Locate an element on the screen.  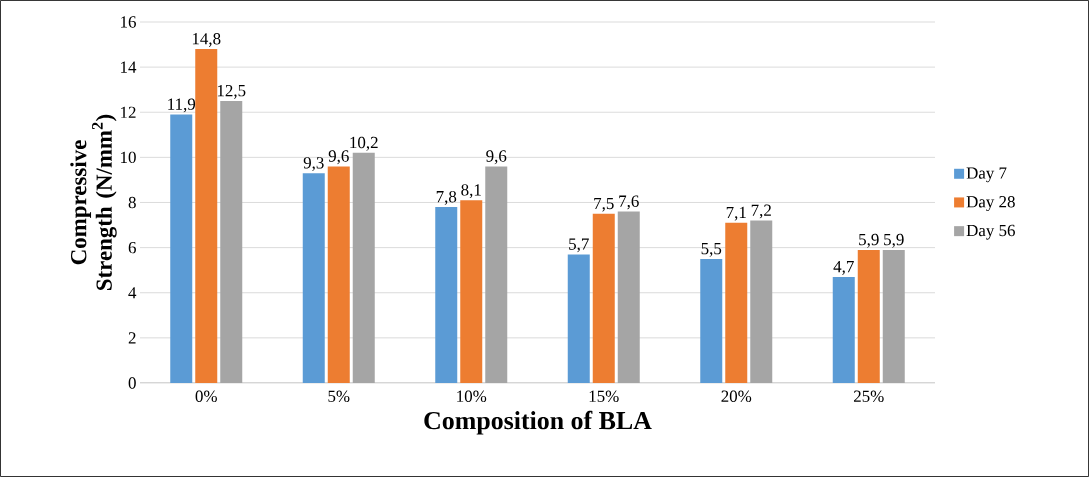
data-label: 7,5 is located at coordinates (604, 204).